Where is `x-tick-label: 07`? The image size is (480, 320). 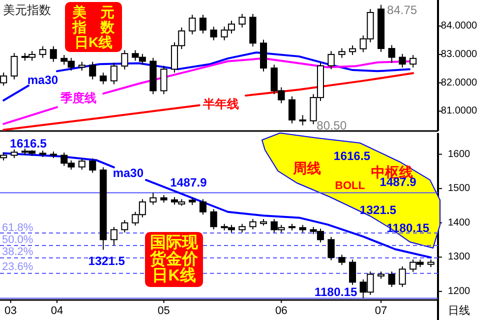
x-tick-label: 07 is located at coordinates (381, 311).